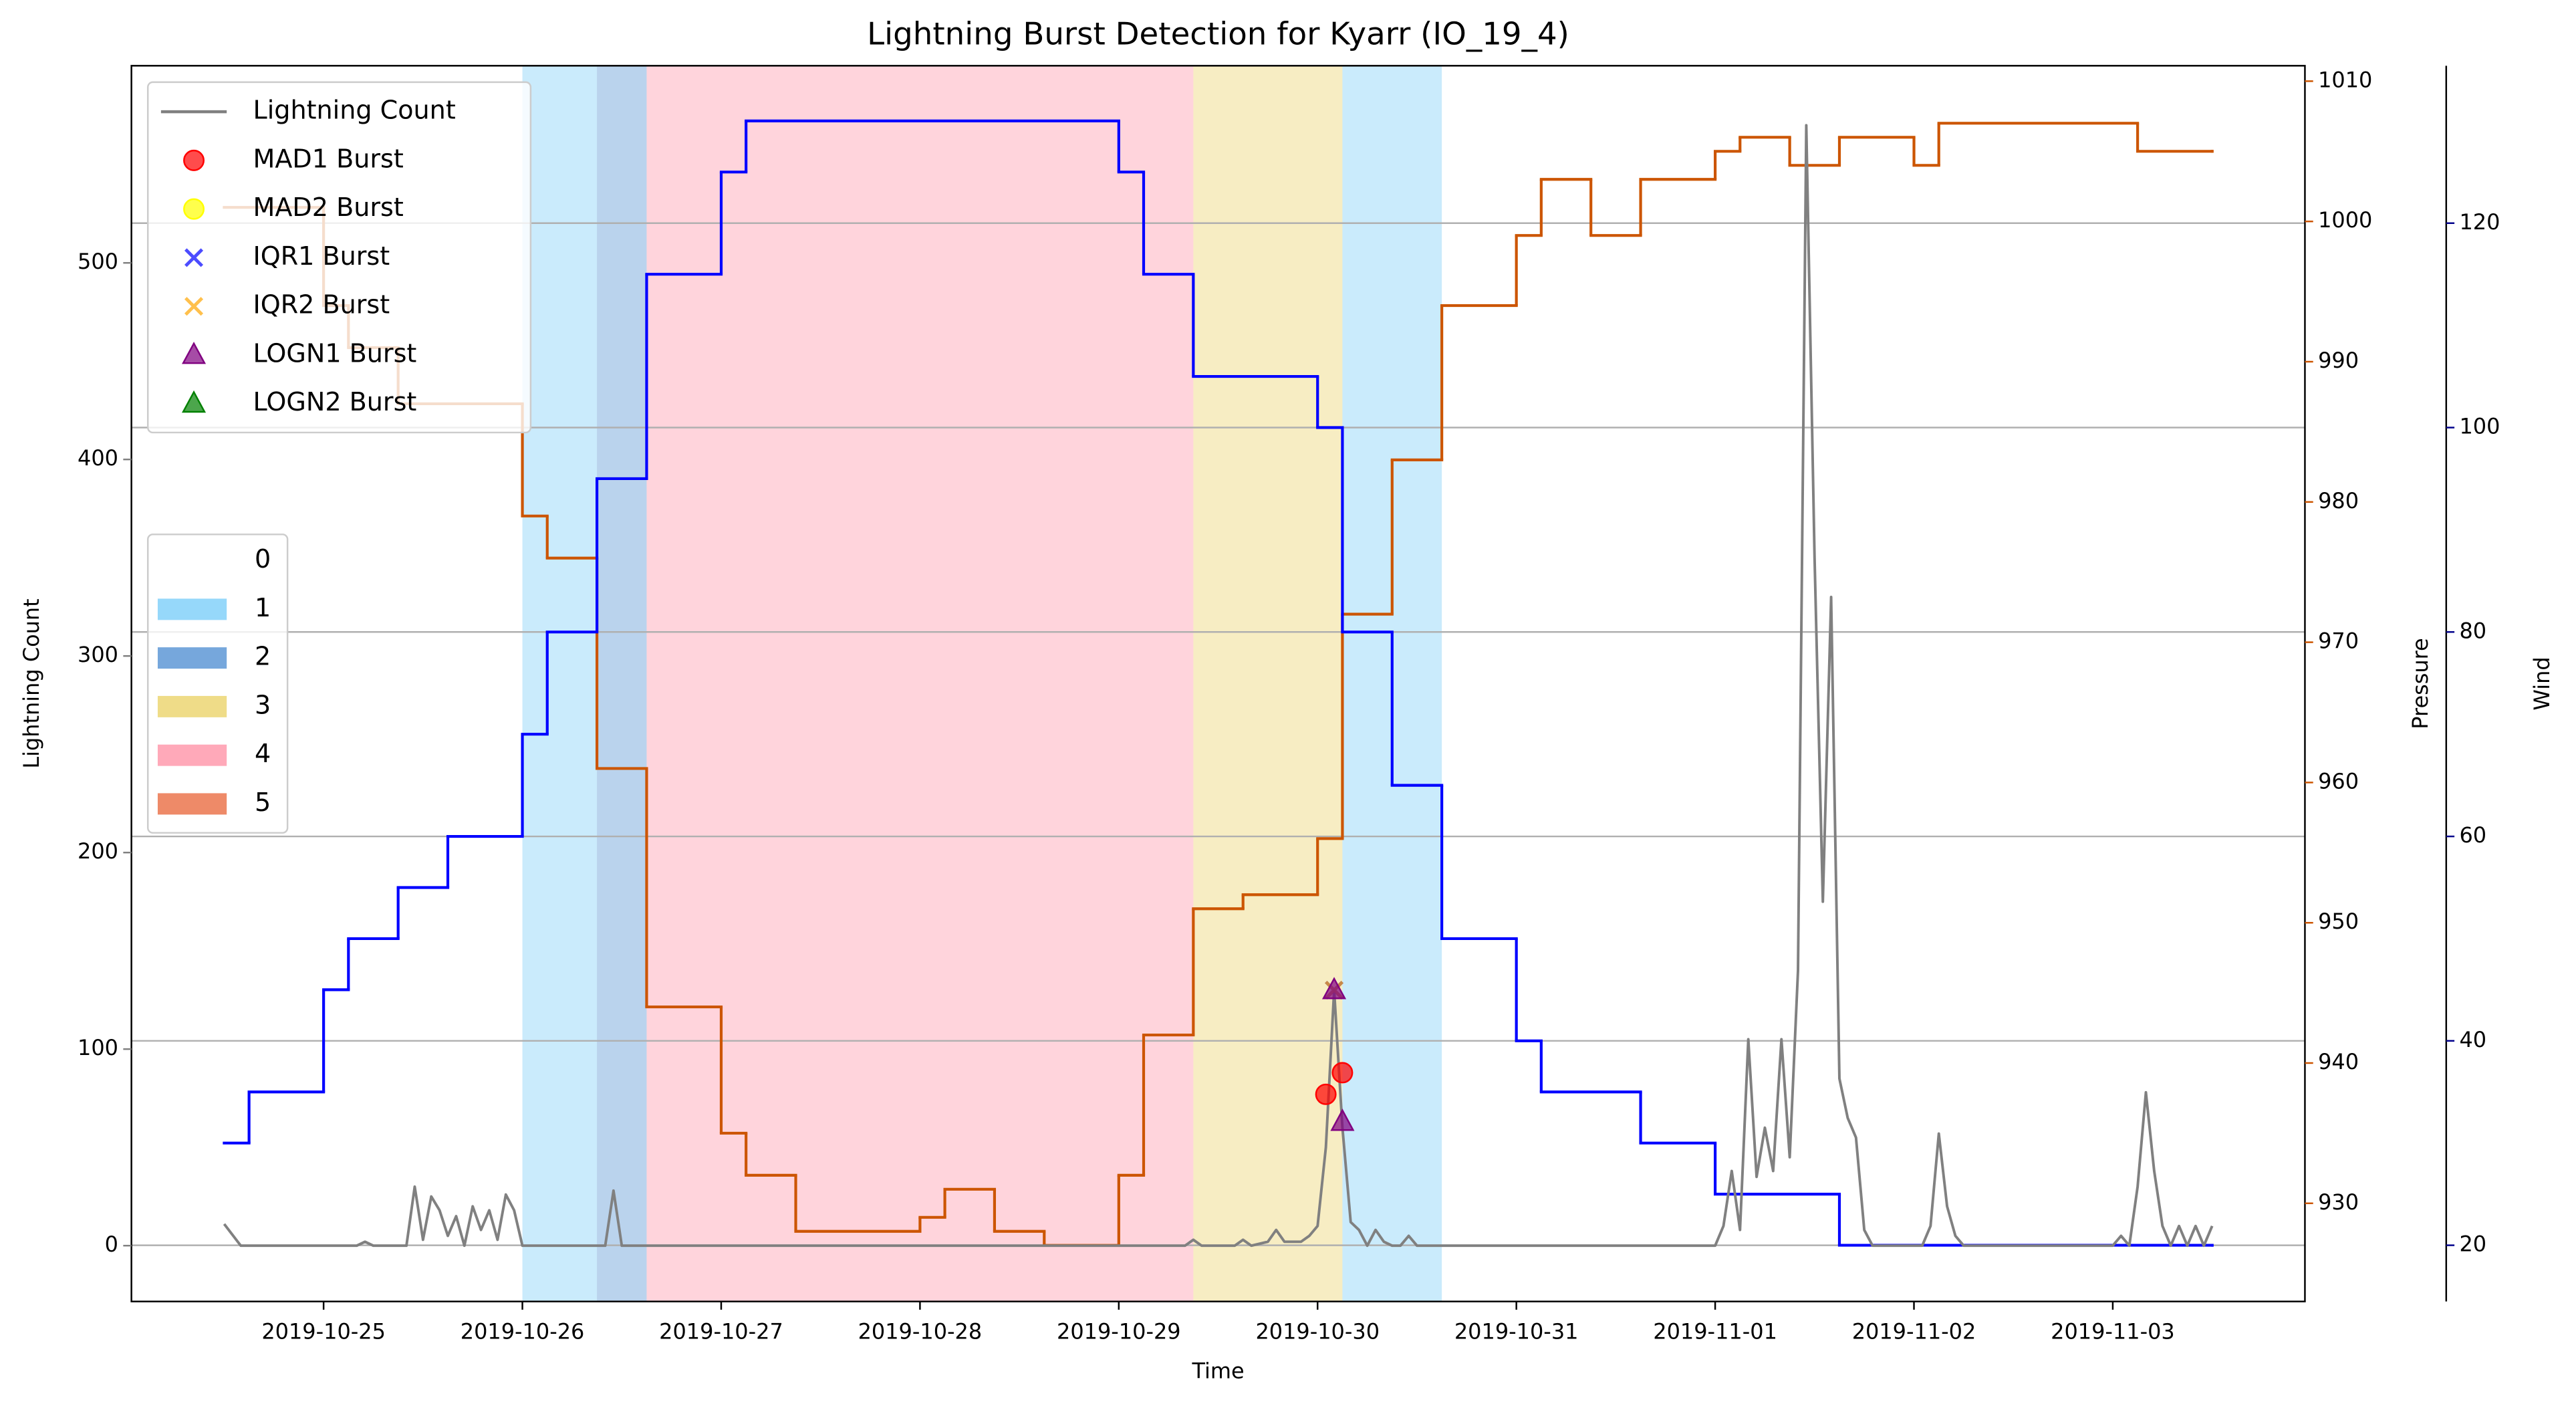 This screenshot has height=1406, width=2576. Describe the element at coordinates (98, 458) in the screenshot. I see `y-tick-label: 400` at that location.